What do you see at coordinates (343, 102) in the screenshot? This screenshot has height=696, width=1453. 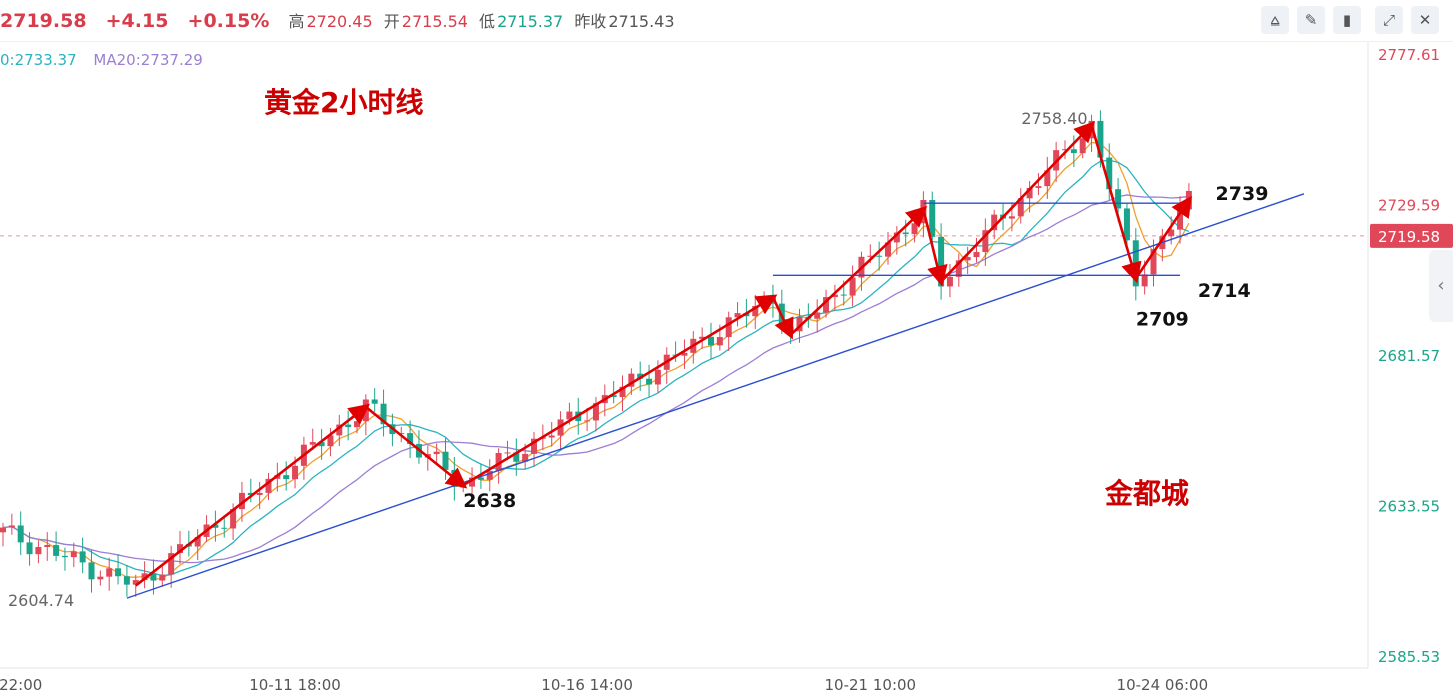 I see `chart-title: 黄金2小时线` at bounding box center [343, 102].